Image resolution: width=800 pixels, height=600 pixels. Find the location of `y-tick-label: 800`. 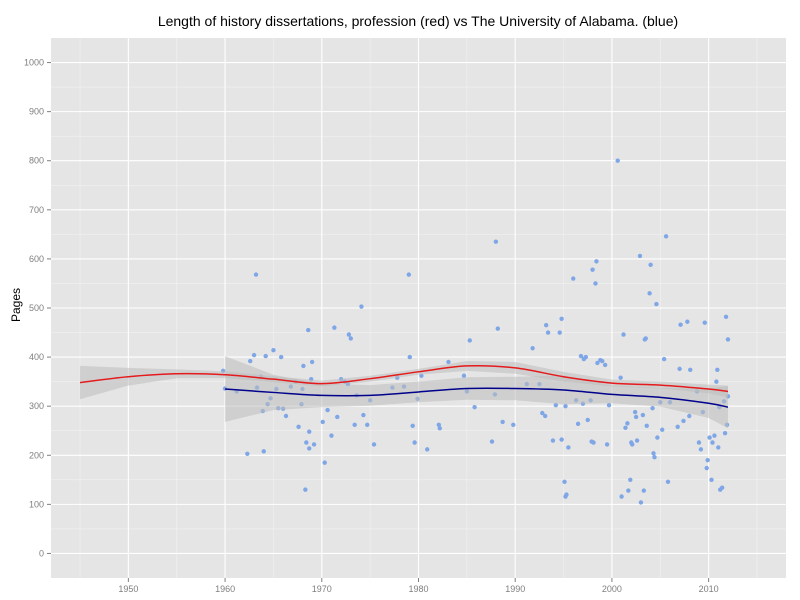

y-tick-label: 800 is located at coordinates (36, 161).